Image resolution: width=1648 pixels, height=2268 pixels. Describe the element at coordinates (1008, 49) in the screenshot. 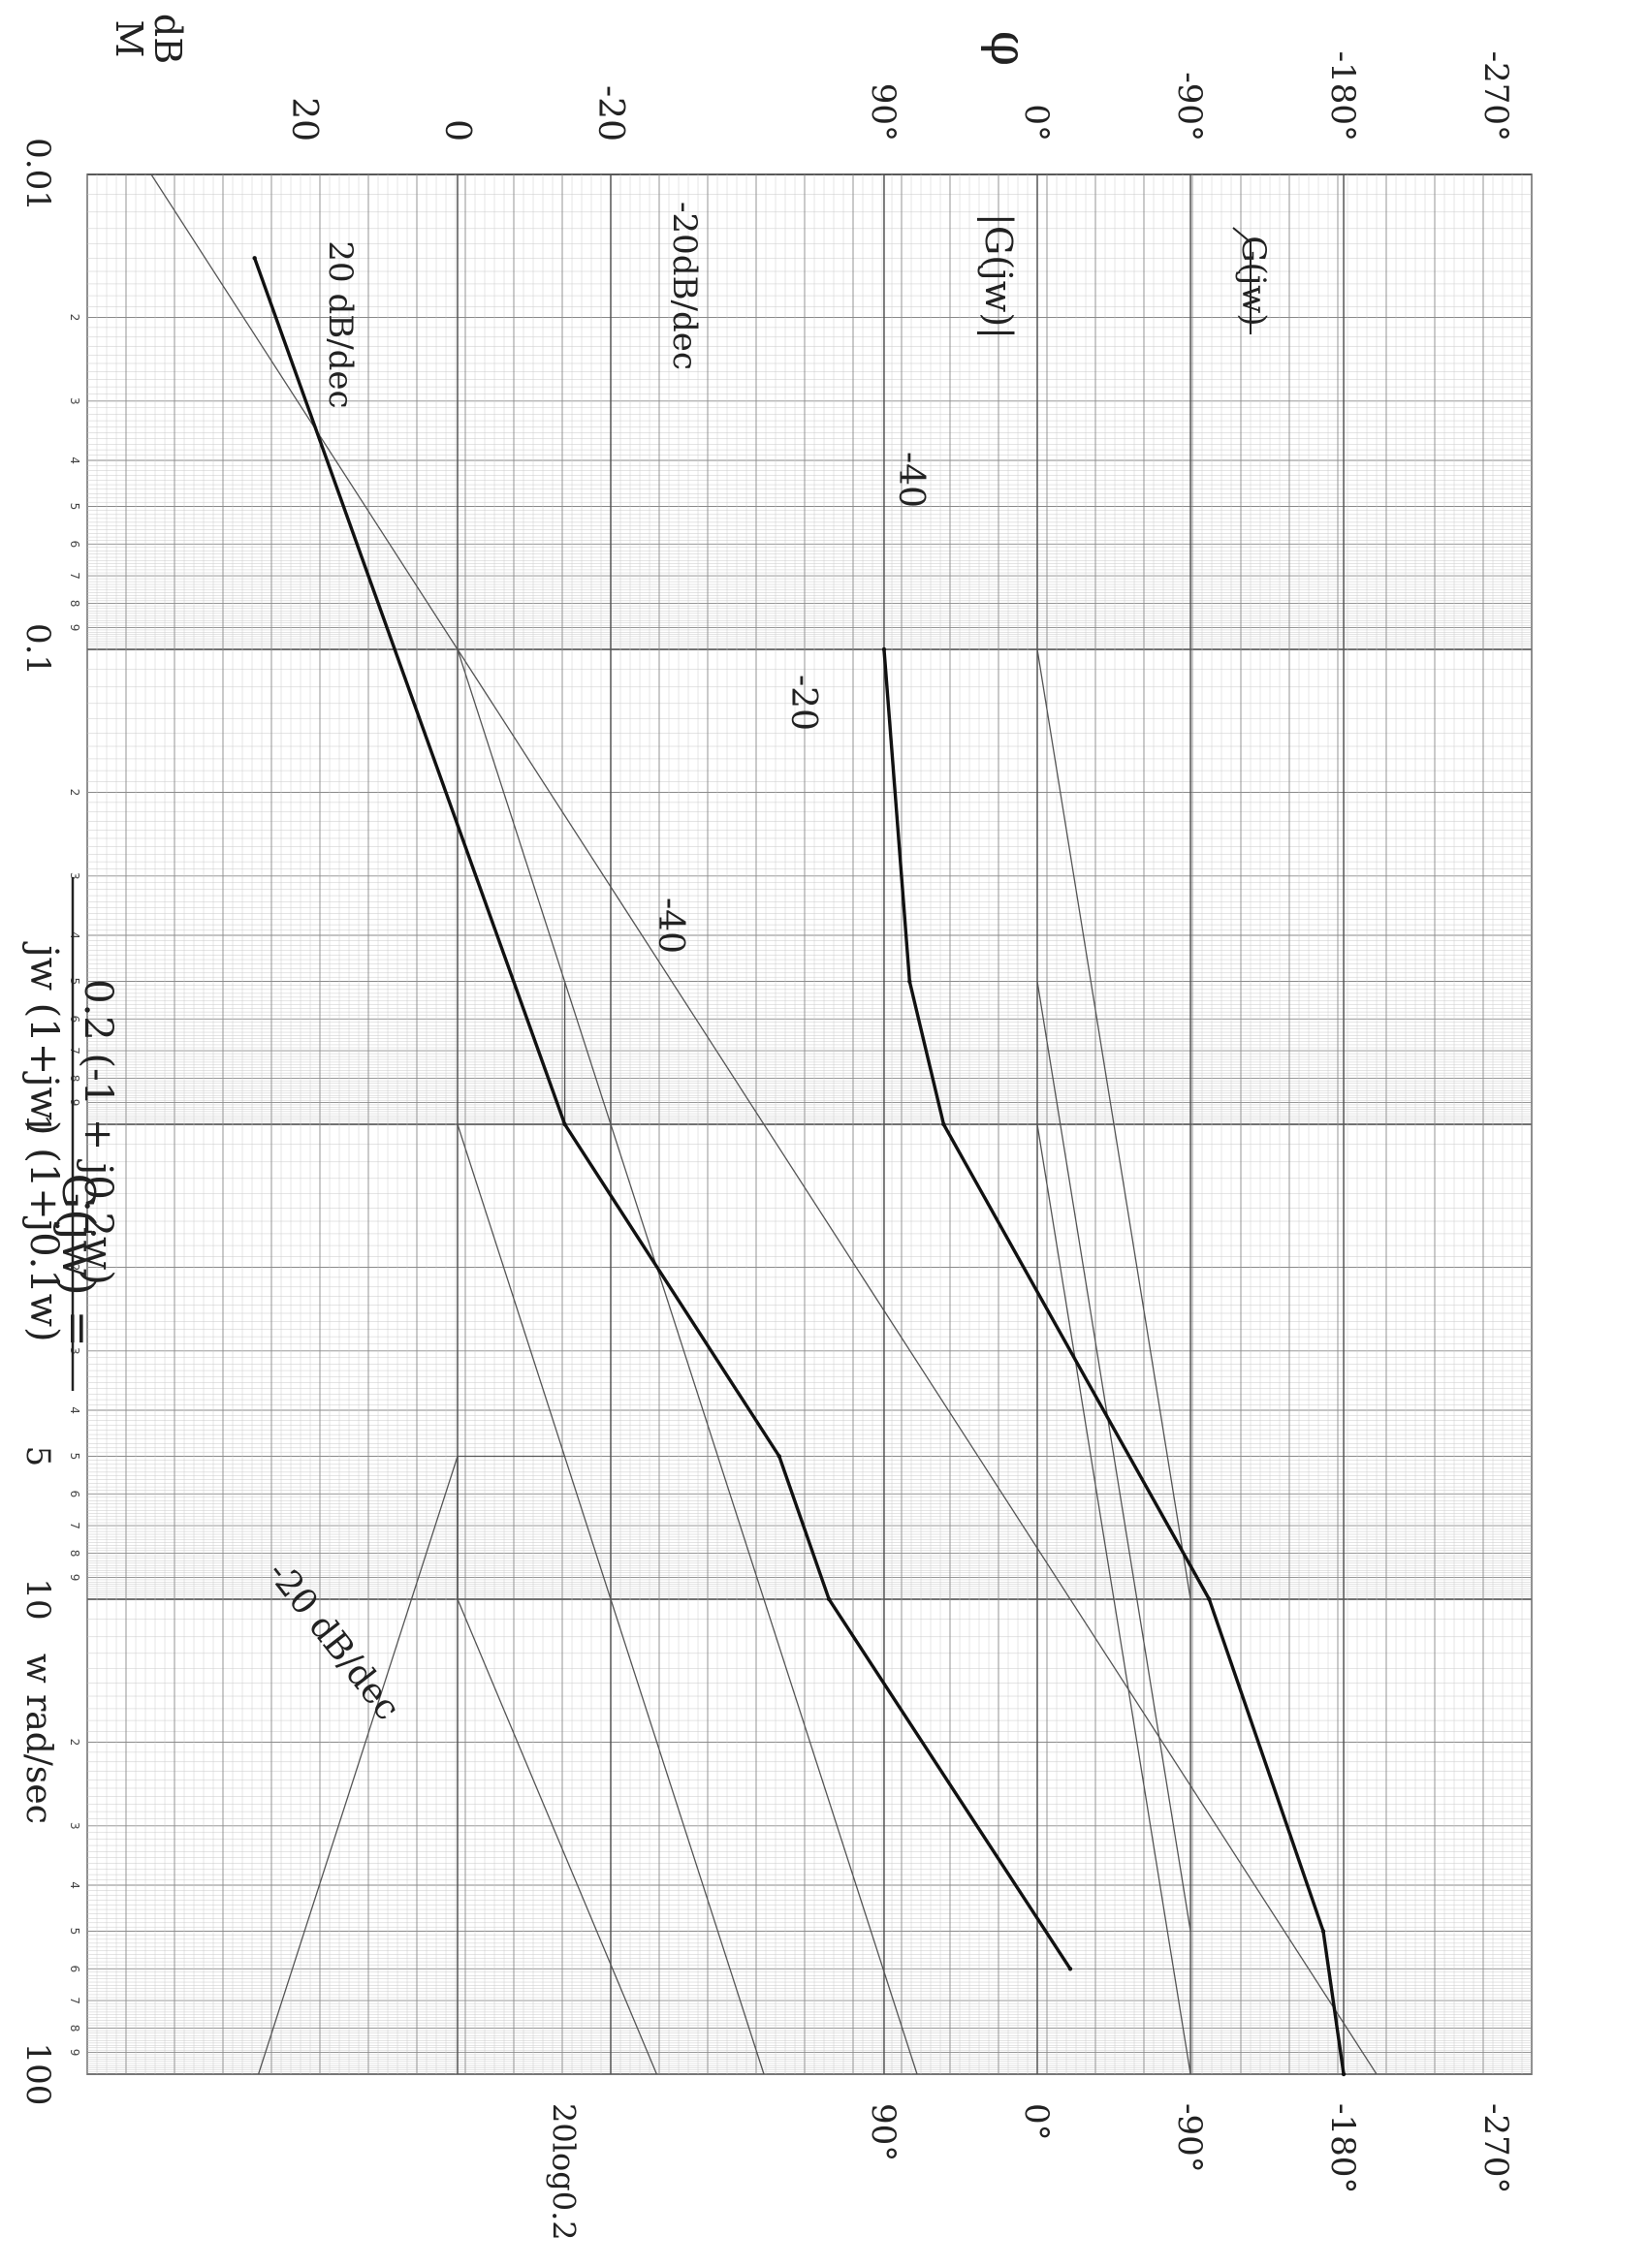

I see `phase-axis-label: φ` at that location.